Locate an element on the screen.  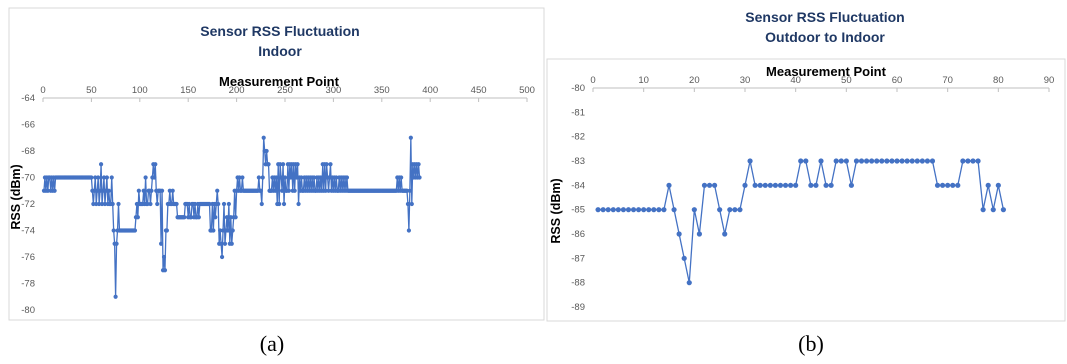
chart-a-x-tick-label: 450 is located at coordinates (479, 90).